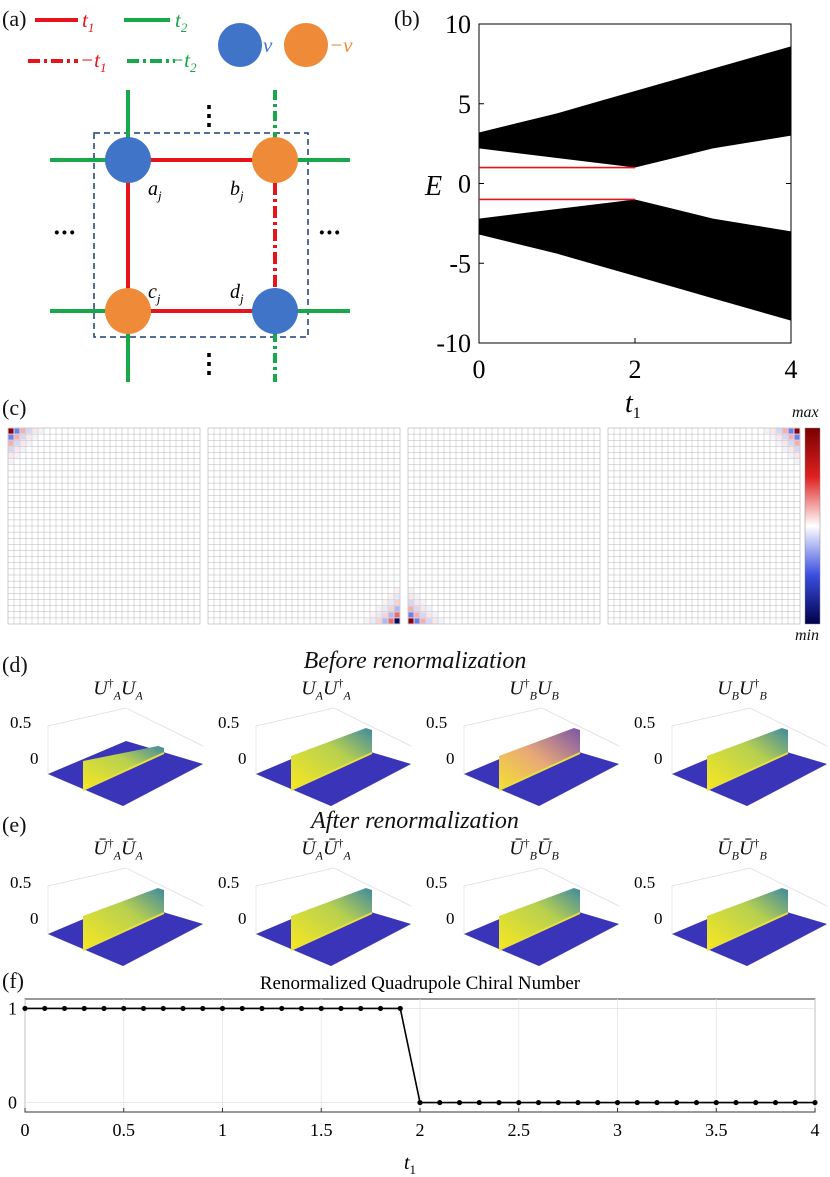 The width and height of the screenshot is (830, 1177). What do you see at coordinates (128, 311) in the screenshot?
I see `site-c` at bounding box center [128, 311].